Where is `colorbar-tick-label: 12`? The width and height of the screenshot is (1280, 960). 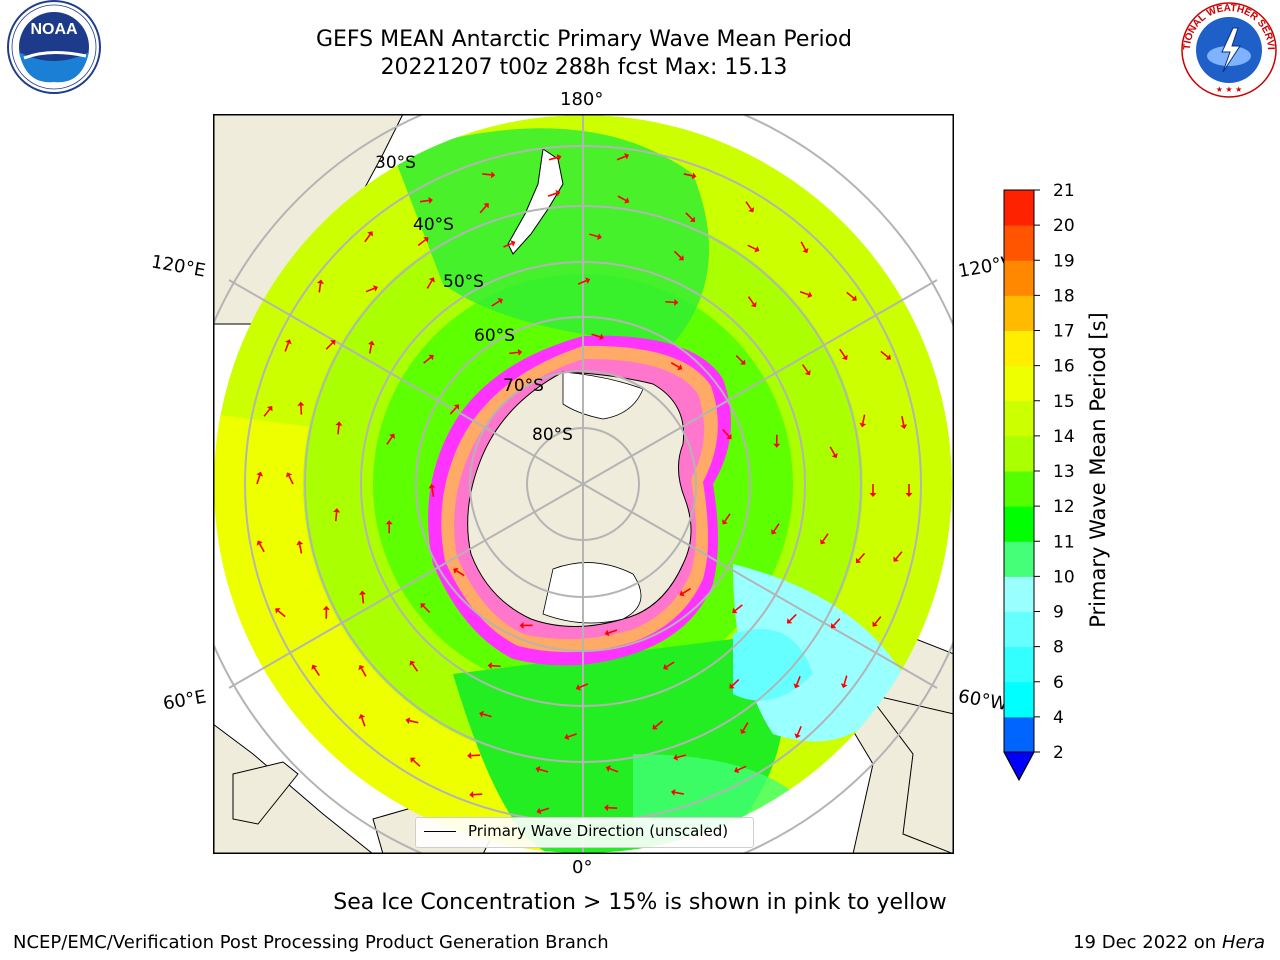
colorbar-tick-label: 12 is located at coordinates (1064, 507).